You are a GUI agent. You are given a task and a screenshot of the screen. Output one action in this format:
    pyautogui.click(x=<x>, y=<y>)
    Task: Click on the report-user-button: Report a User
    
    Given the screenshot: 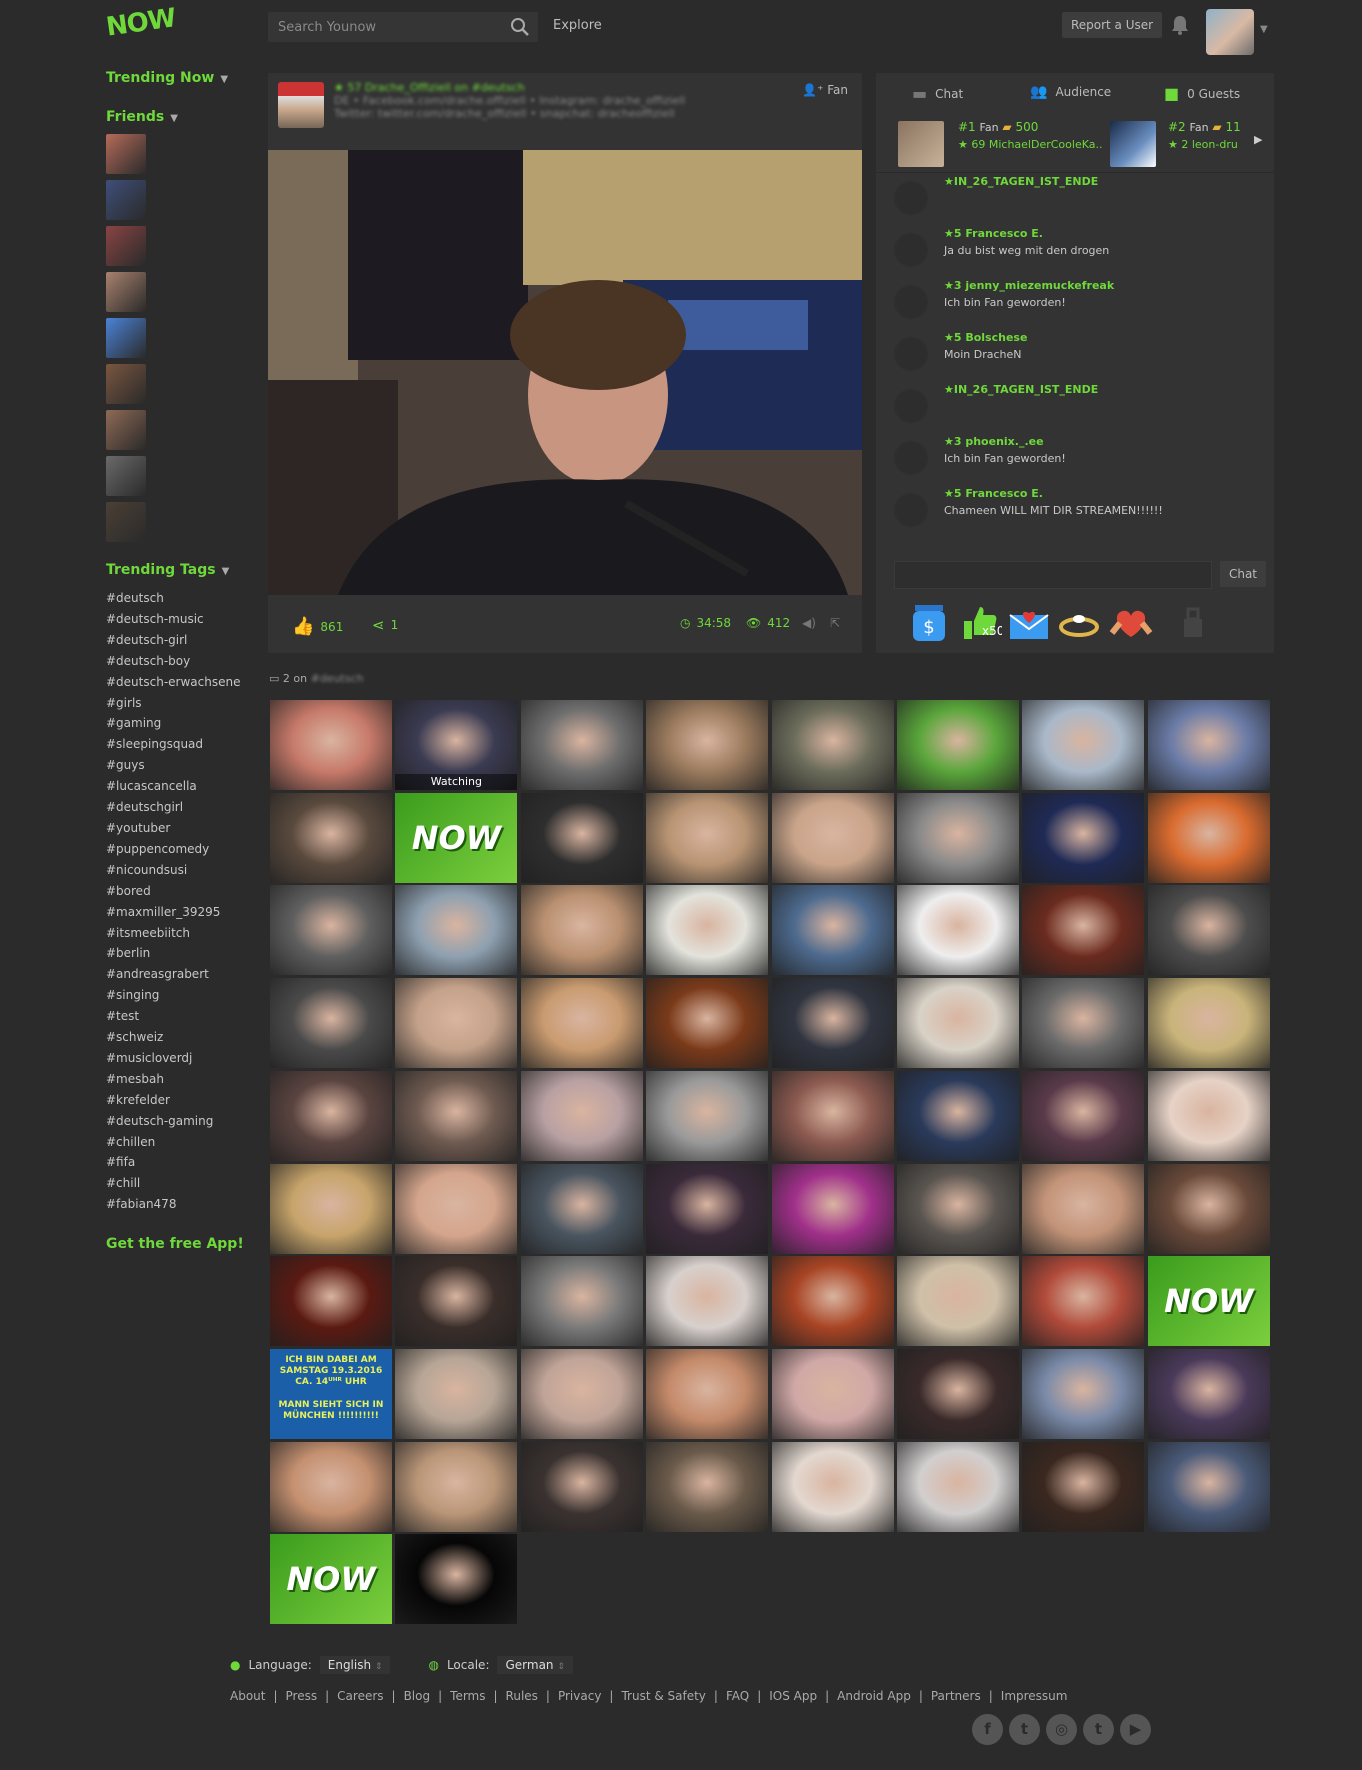 What is the action you would take?
    pyautogui.click(x=1112, y=25)
    